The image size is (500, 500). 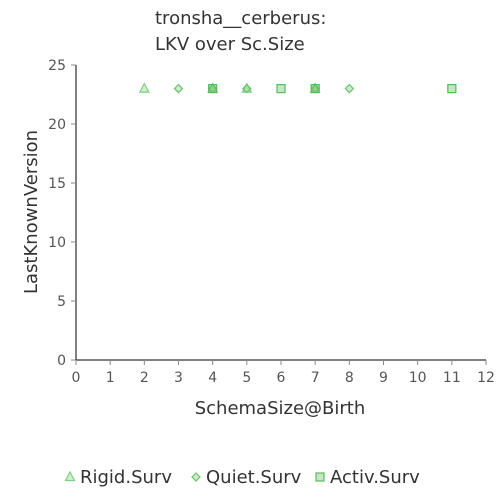 What do you see at coordinates (418, 378) in the screenshot?
I see `x-tick-label: 10` at bounding box center [418, 378].